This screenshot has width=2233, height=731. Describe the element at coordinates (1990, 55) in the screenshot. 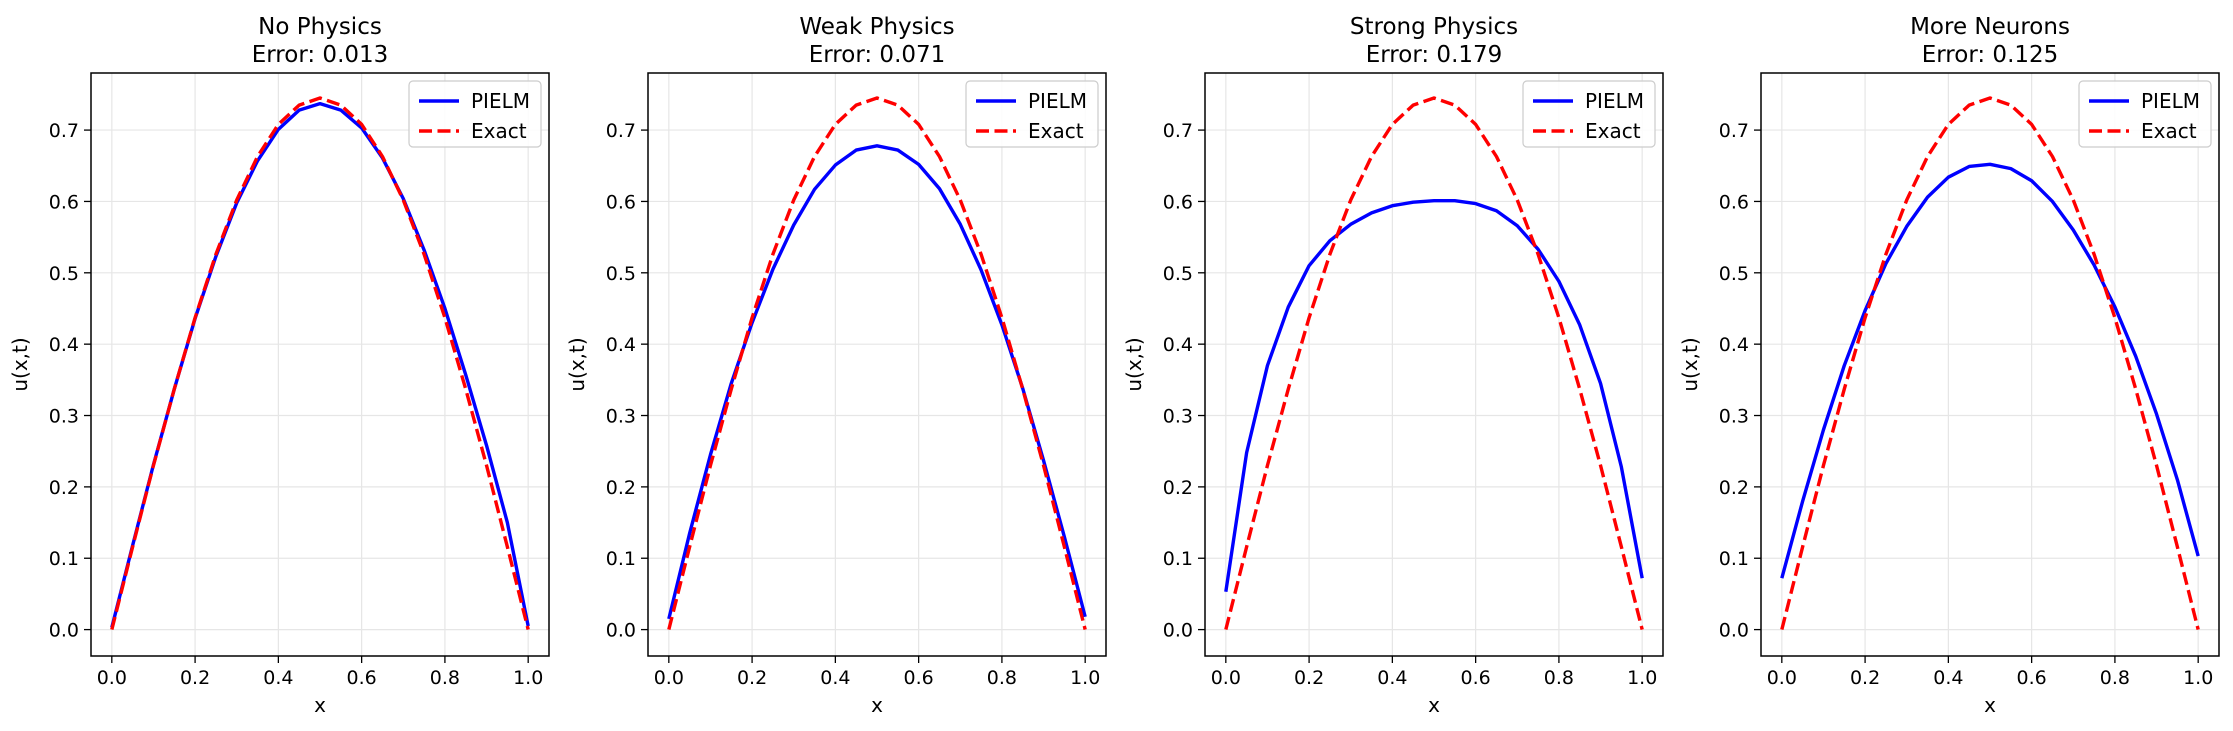

I see `subplot-subtitle: Error: 0.125` at that location.